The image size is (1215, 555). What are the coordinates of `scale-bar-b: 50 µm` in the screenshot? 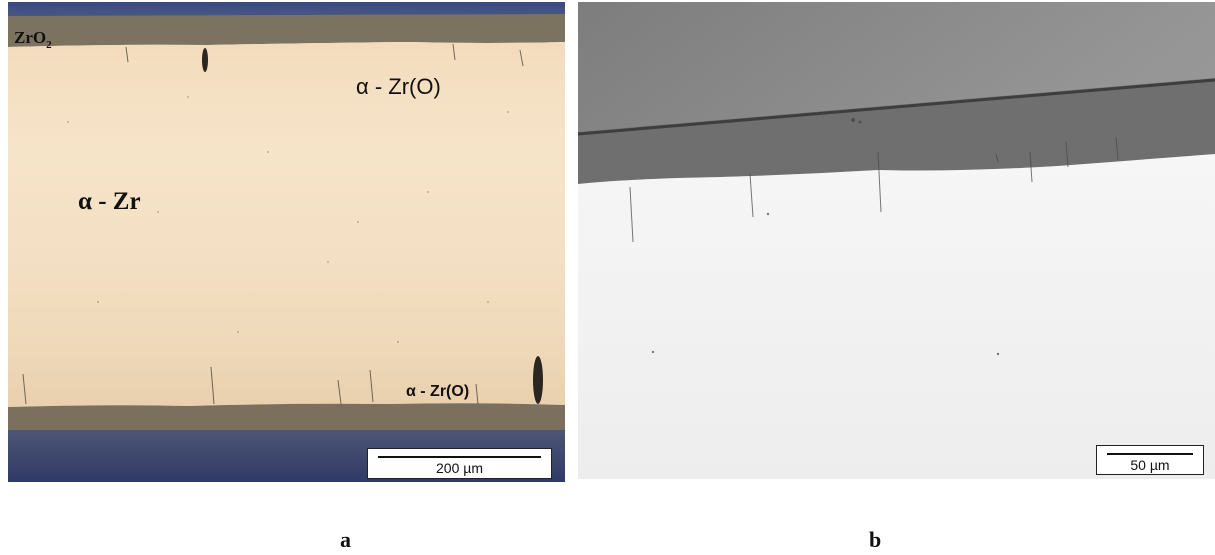 It's located at (1150, 460).